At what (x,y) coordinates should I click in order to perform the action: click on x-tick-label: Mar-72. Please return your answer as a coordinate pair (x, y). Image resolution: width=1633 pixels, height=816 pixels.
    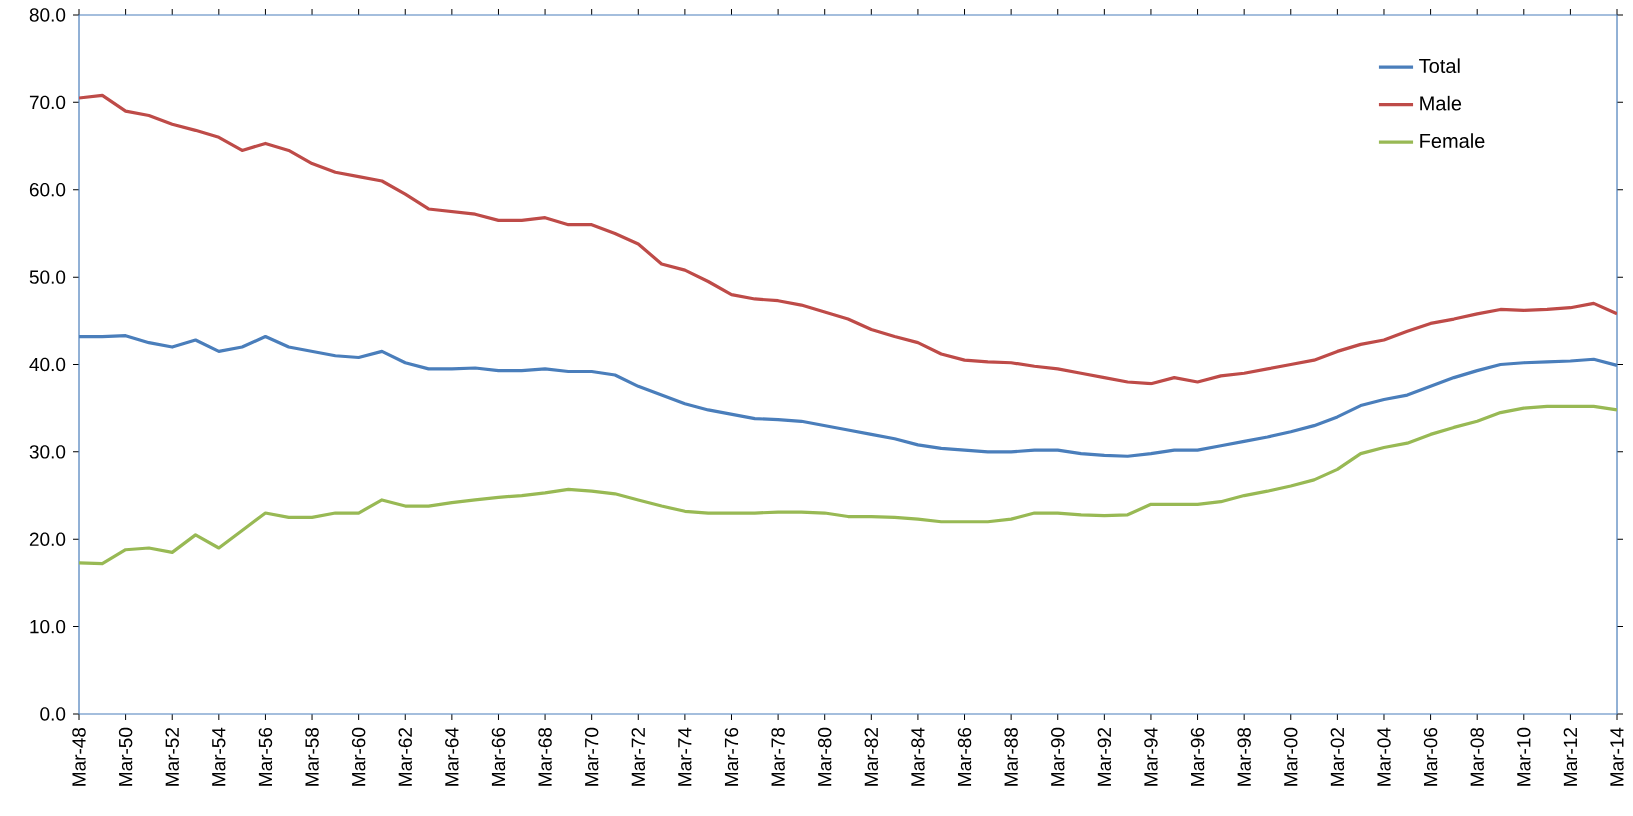
    Looking at the image, I should click on (638, 757).